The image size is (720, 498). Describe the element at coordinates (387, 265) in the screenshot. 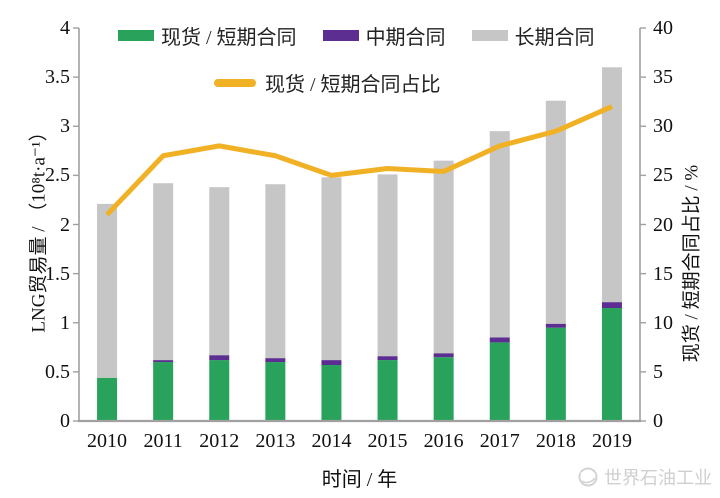

I see `bar-segment-long-2015` at that location.